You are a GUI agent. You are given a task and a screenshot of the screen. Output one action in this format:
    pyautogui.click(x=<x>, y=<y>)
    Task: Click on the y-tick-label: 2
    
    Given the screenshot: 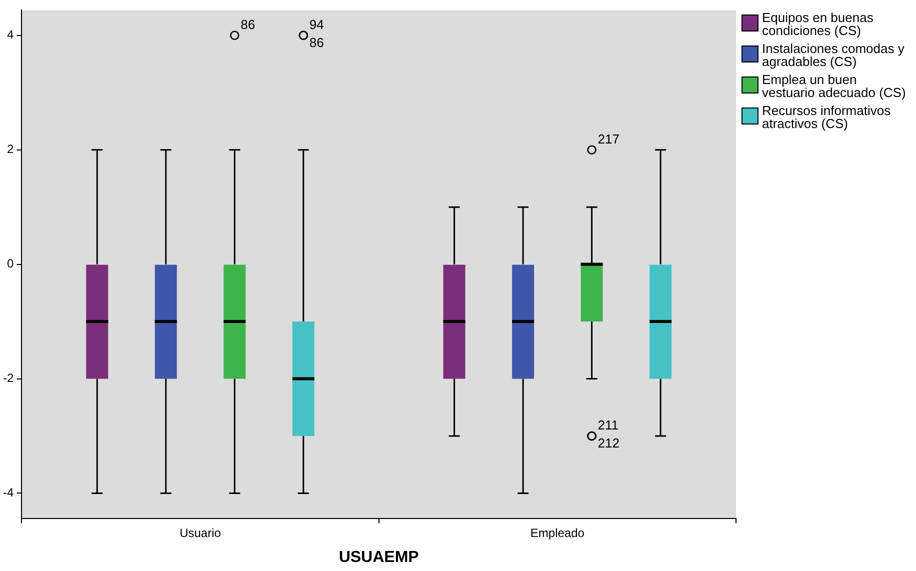 What is the action you would take?
    pyautogui.click(x=10, y=149)
    